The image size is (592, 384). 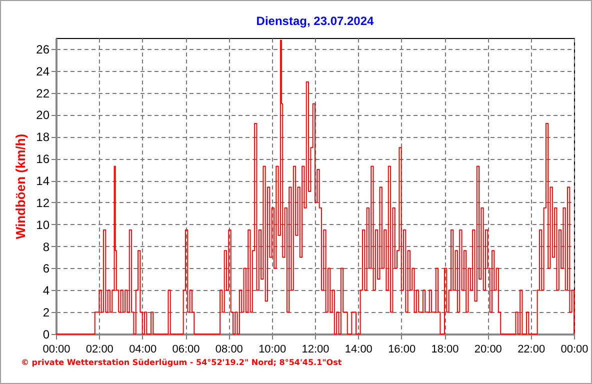 I want to click on x-tick-label: 12:00, so click(x=316, y=350).